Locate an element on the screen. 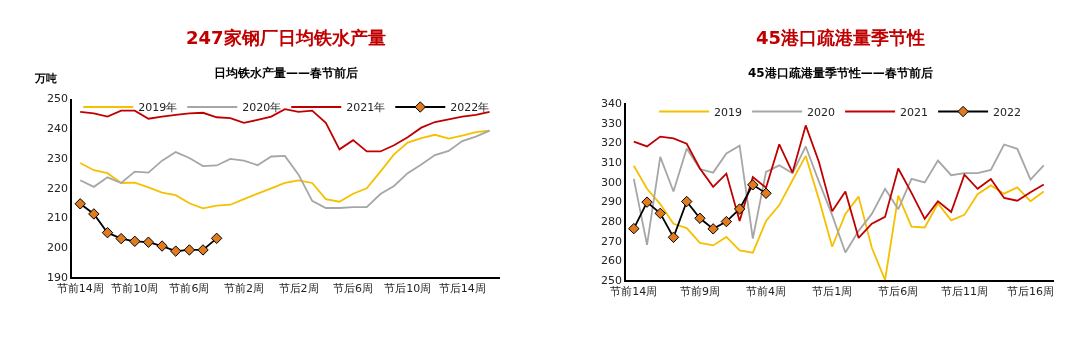 Image resolution: width=1080 pixels, height=346 pixels. y-tick-label: 270 is located at coordinates (611, 241).